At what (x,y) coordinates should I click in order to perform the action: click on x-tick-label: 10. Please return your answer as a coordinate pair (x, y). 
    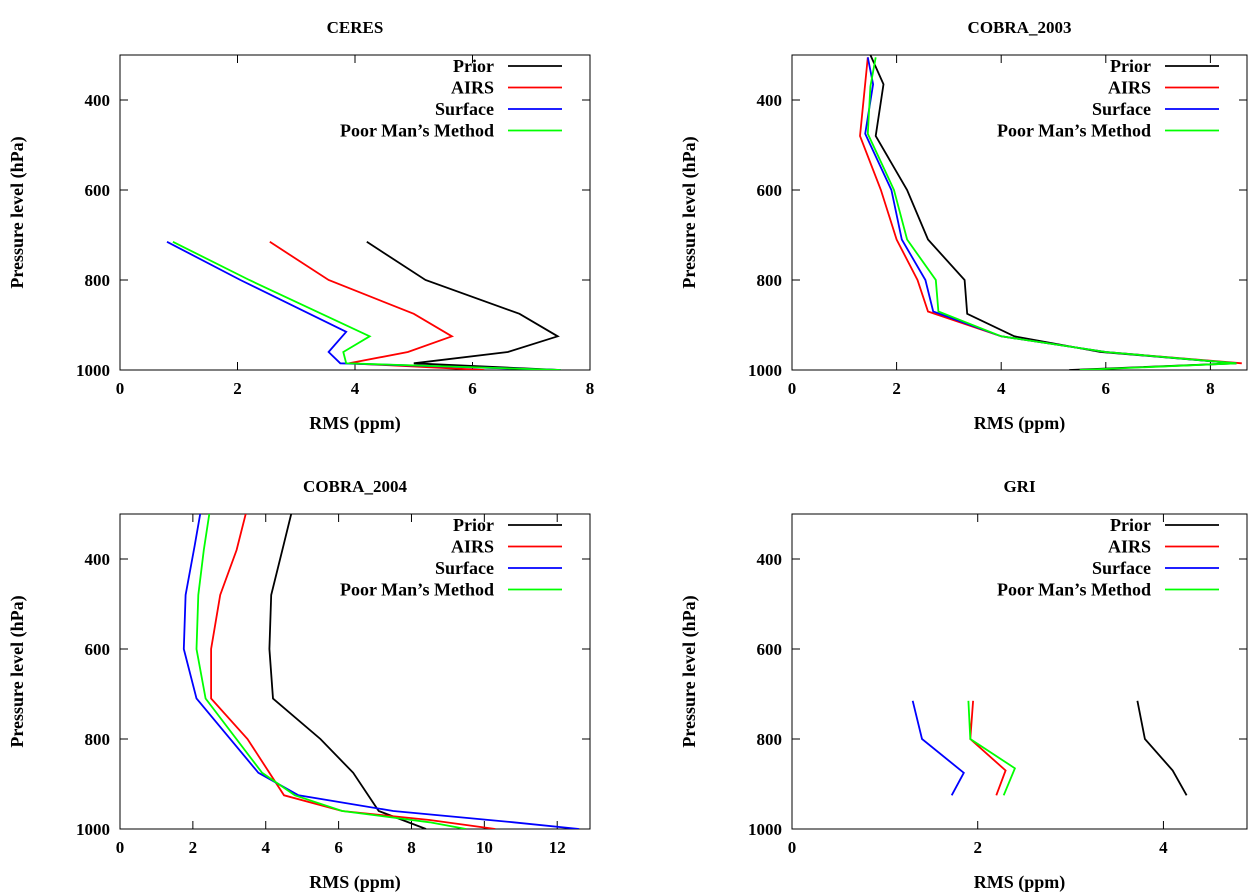
    Looking at the image, I should click on (484, 847).